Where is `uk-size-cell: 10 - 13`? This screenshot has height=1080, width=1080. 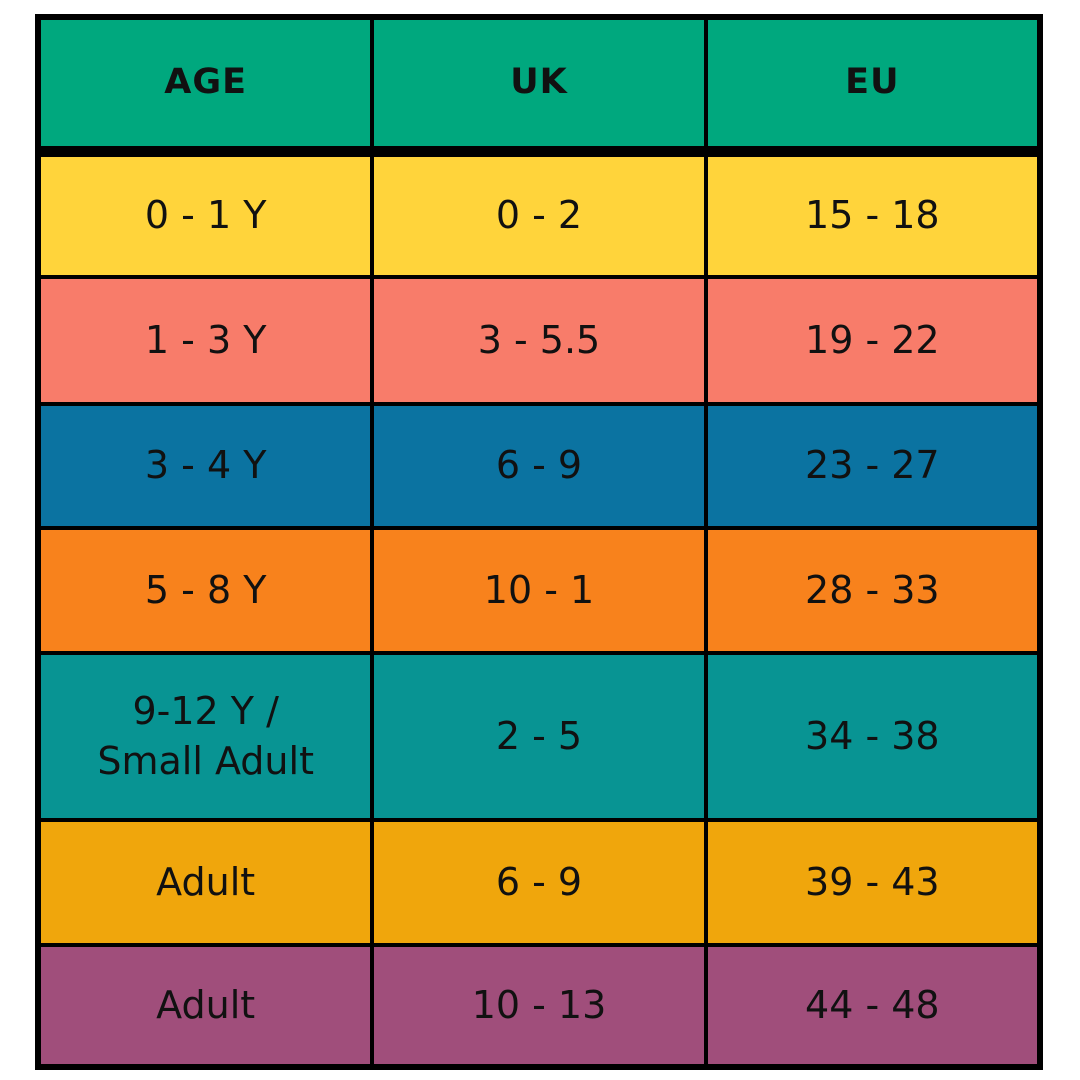 uk-size-cell: 10 - 13 is located at coordinates (539, 1005).